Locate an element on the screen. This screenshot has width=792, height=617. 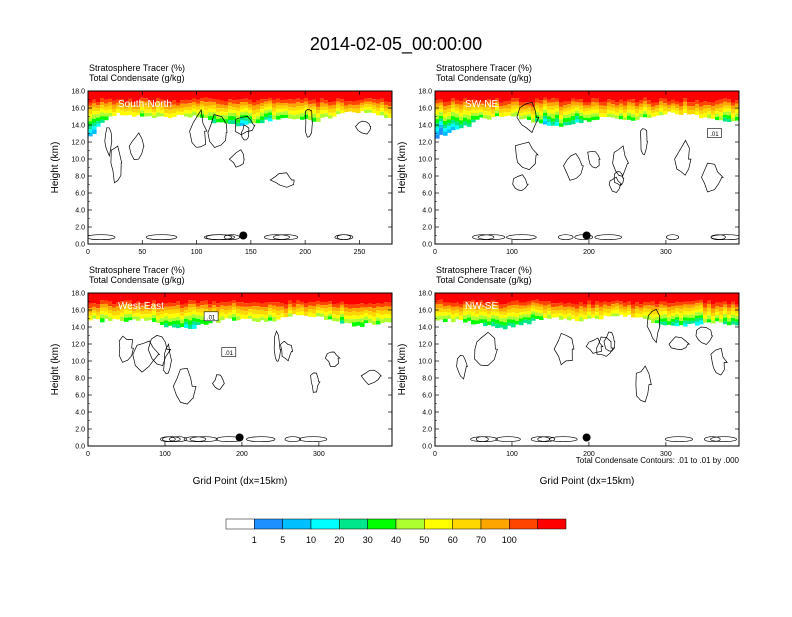
colorbar-label: 1 is located at coordinates (254, 540).